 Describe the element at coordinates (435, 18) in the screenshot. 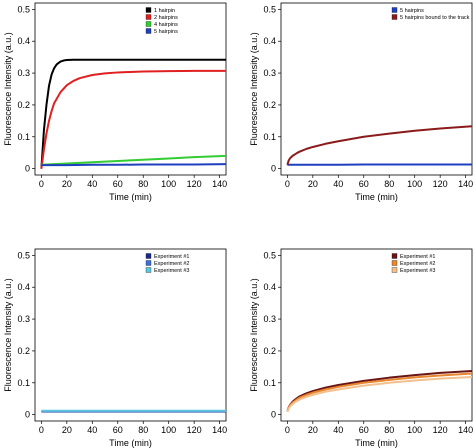

I see `legend-label: 5 hairpins bound to the track` at that location.